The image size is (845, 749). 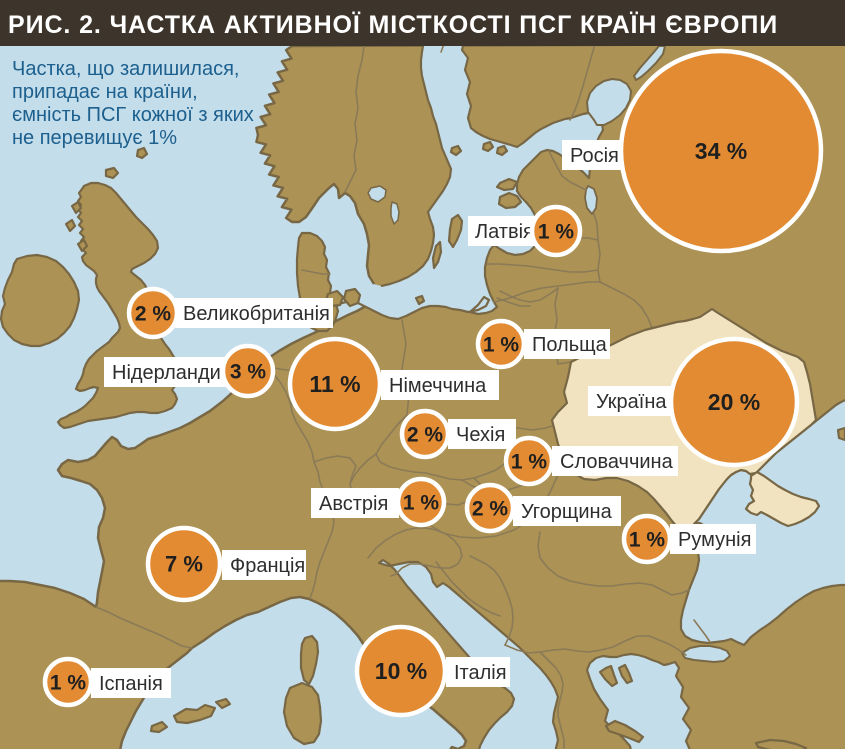 I want to click on svg-text: не перевищує 1%, so click(x=94, y=138).